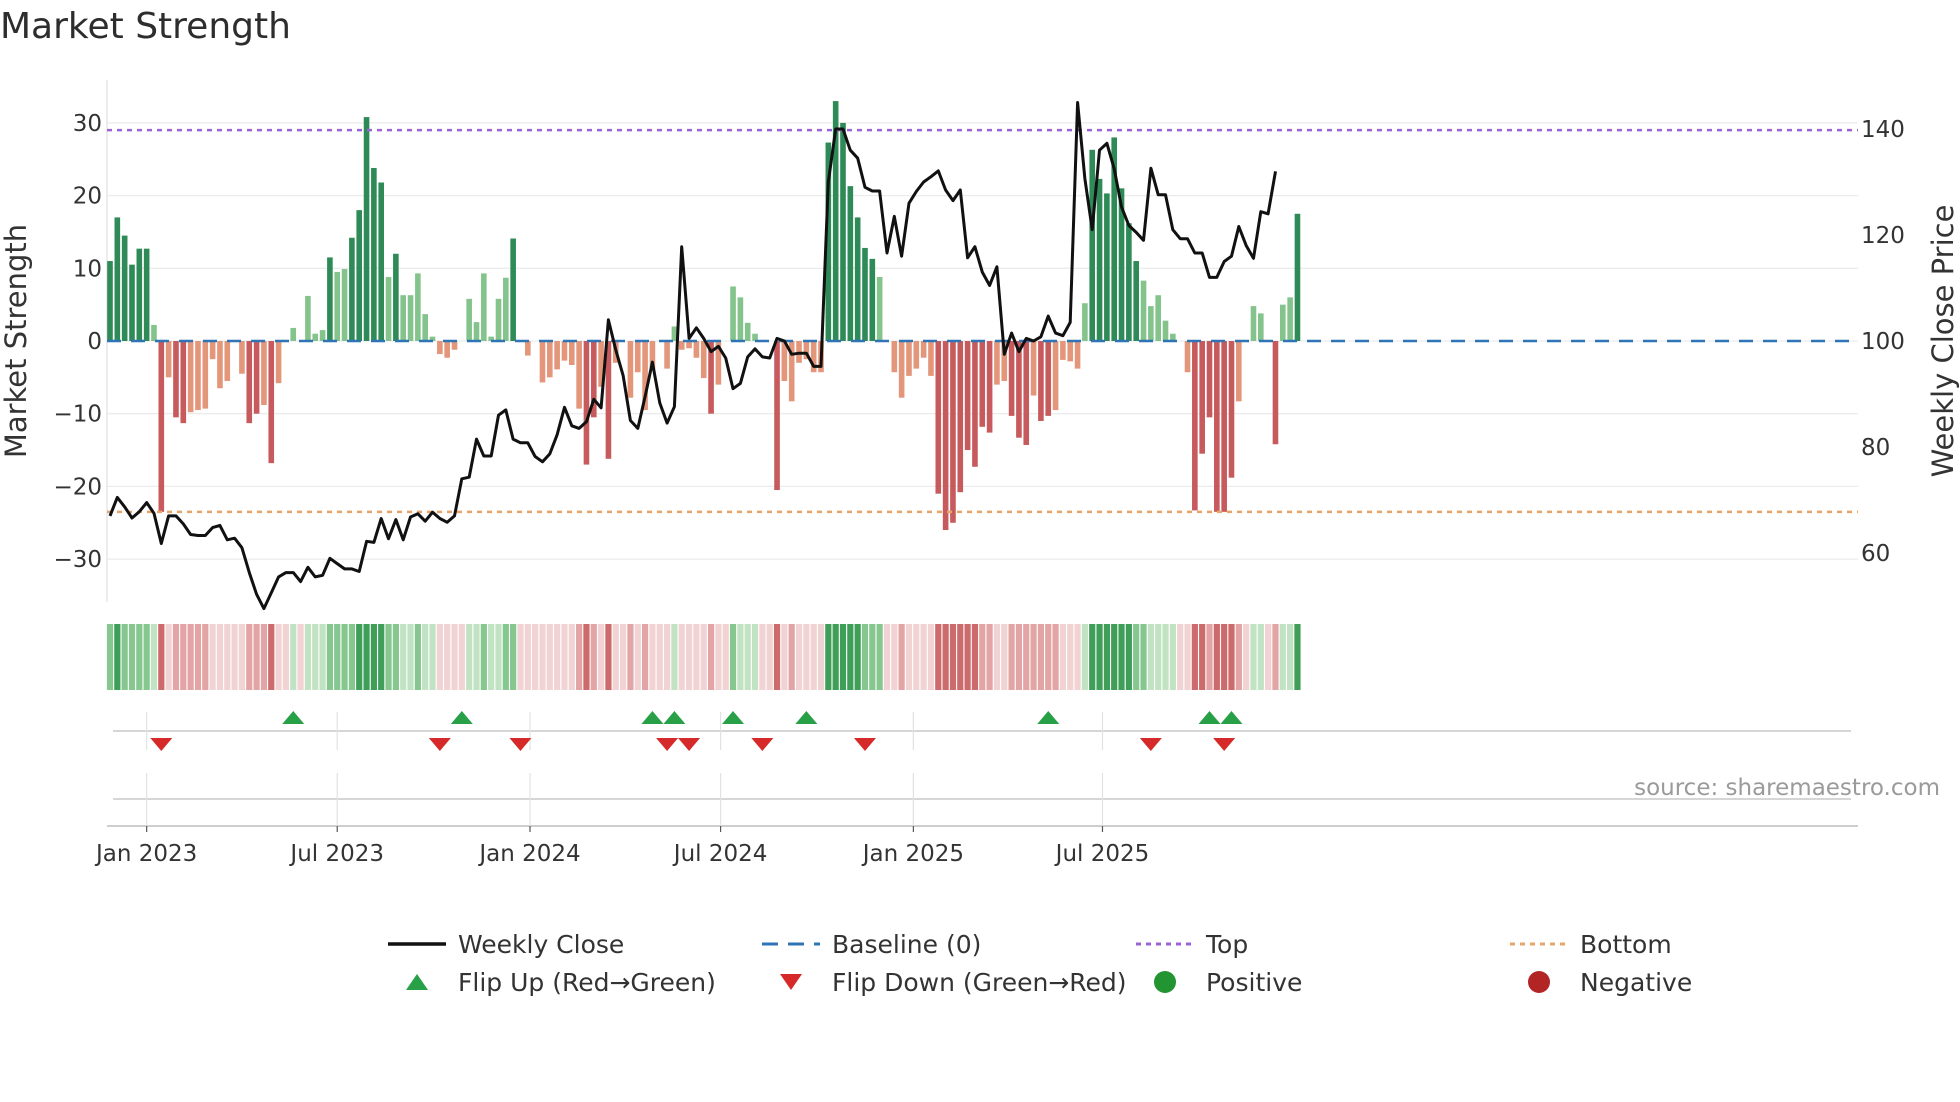 Image resolution: width=1960 pixels, height=1102 pixels. Describe the element at coordinates (77, 415) in the screenshot. I see `left-tick-label: −10` at that location.